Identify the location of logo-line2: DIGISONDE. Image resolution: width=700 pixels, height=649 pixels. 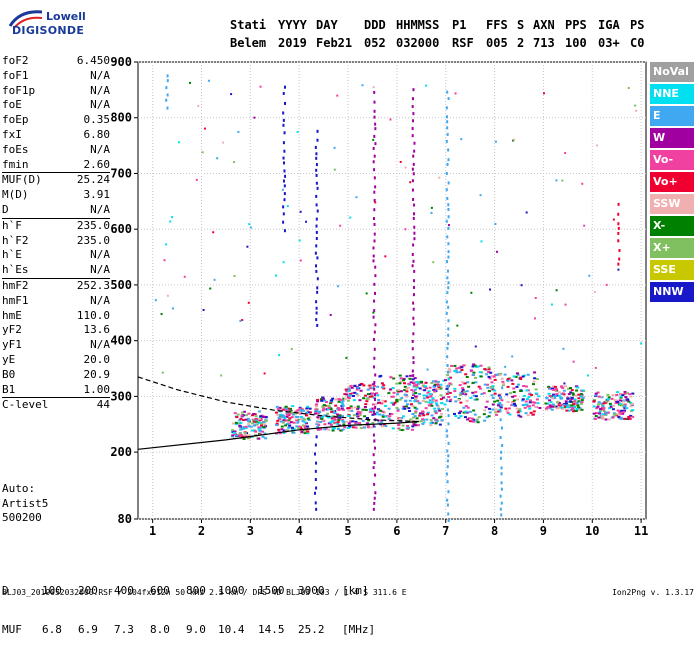
(48, 30).